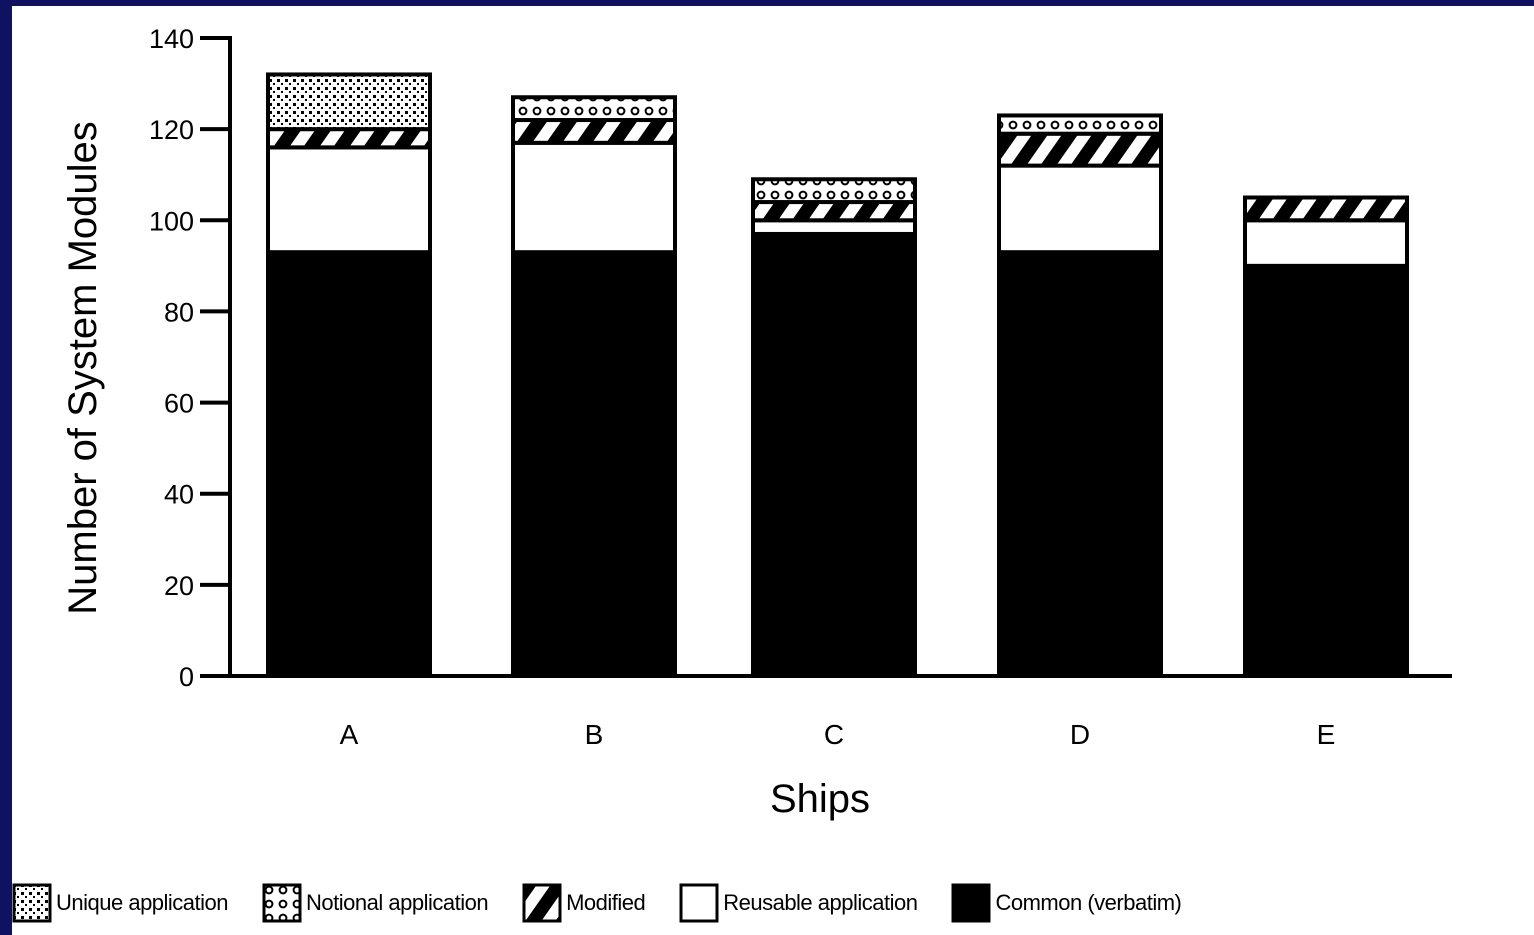  What do you see at coordinates (349, 138) in the screenshot?
I see `bar-segment-a-modified` at bounding box center [349, 138].